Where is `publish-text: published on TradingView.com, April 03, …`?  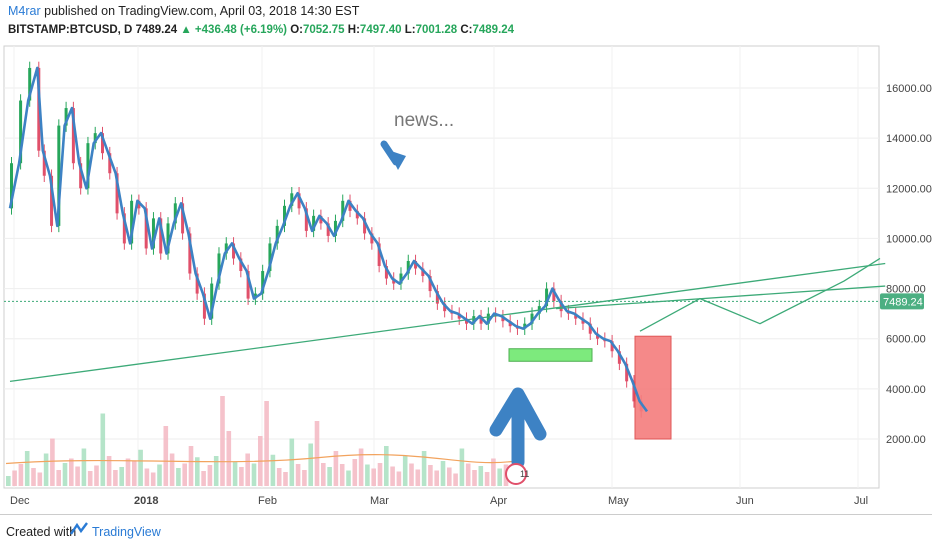
publish-text: published on TradingView.com, April 03, … is located at coordinates (200, 11).